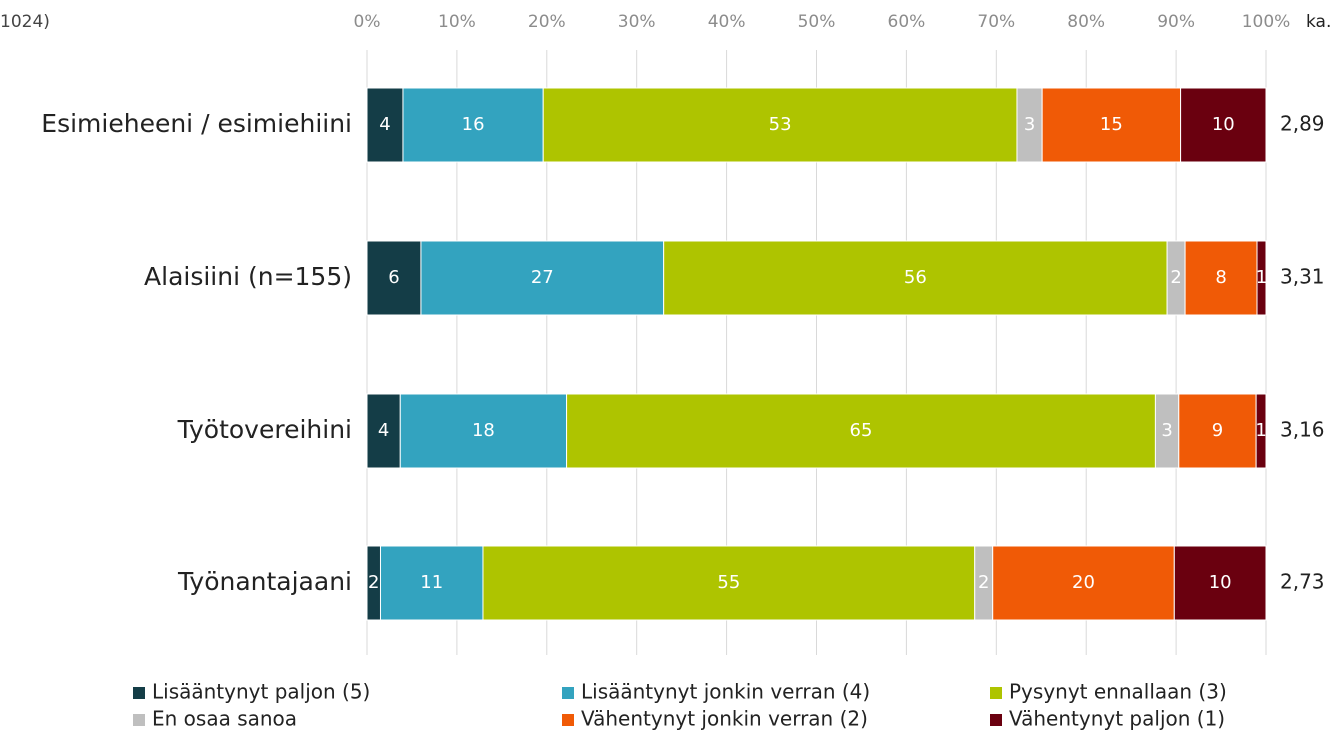 The width and height of the screenshot is (1338, 739). Describe the element at coordinates (1176, 22) in the screenshot. I see `x-tick-label: 90%` at that location.